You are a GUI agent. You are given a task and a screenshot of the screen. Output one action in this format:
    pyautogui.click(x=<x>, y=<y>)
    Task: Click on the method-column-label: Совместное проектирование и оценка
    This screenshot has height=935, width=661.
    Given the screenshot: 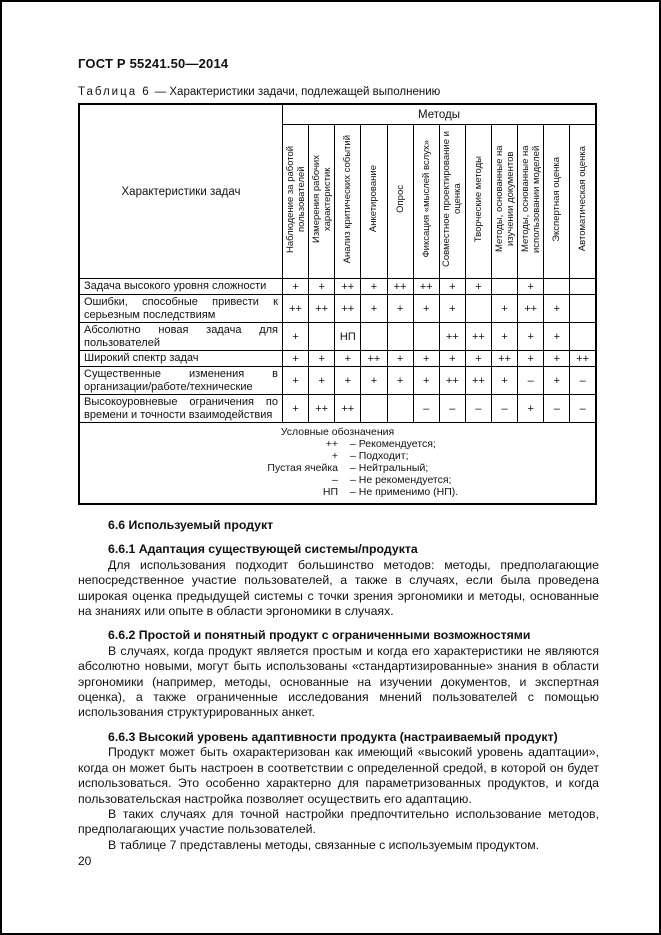 What is the action you would take?
    pyautogui.click(x=452, y=199)
    